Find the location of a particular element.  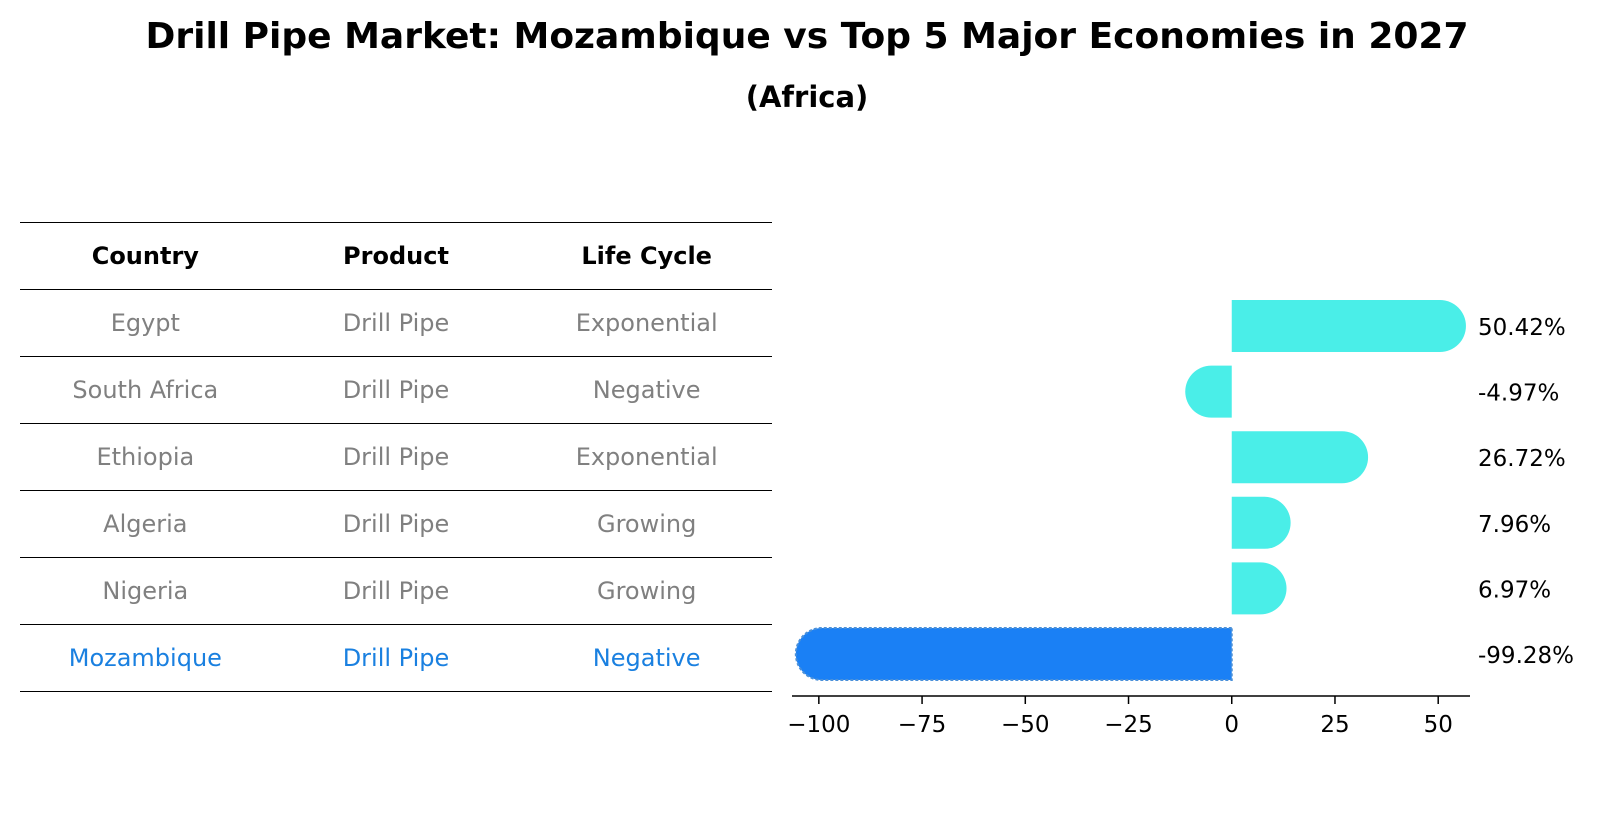

header-product: Product is located at coordinates (396, 256).